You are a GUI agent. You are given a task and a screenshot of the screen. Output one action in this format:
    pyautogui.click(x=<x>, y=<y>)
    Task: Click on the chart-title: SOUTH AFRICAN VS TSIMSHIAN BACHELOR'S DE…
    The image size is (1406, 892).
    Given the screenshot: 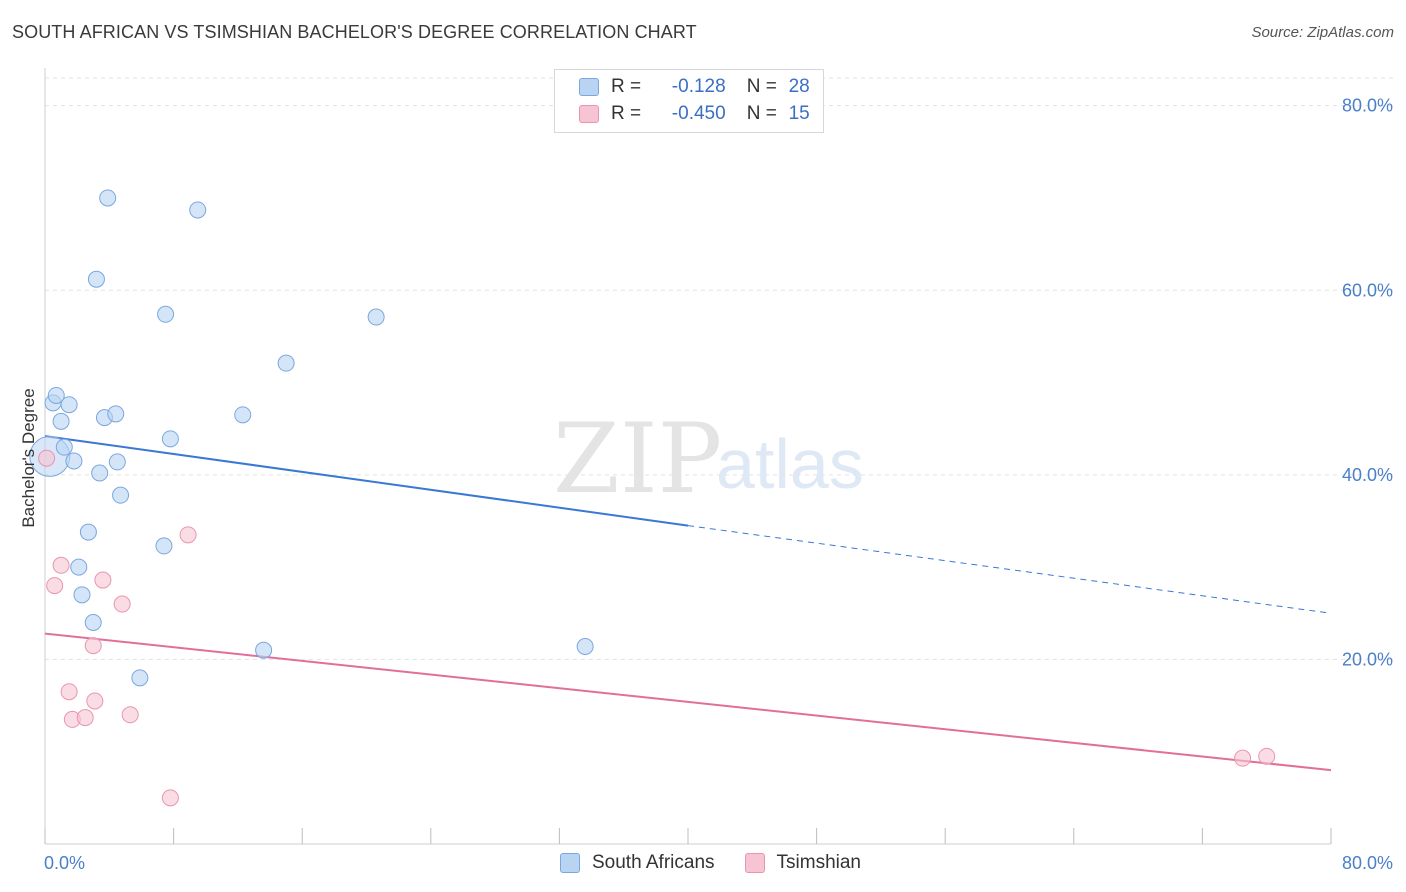 What is the action you would take?
    pyautogui.click(x=354, y=32)
    